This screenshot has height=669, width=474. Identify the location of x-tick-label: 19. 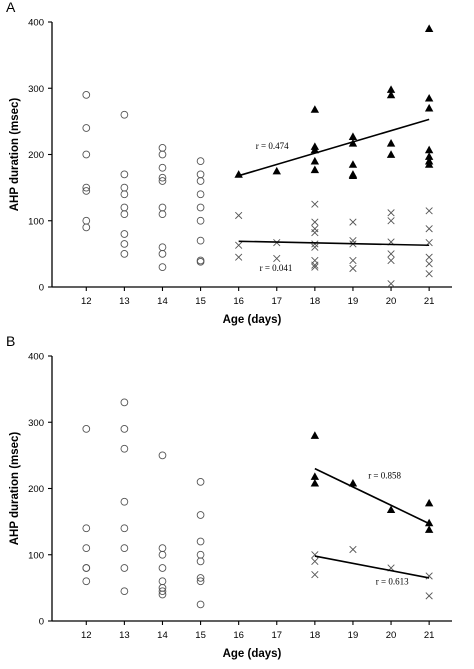
(353, 301).